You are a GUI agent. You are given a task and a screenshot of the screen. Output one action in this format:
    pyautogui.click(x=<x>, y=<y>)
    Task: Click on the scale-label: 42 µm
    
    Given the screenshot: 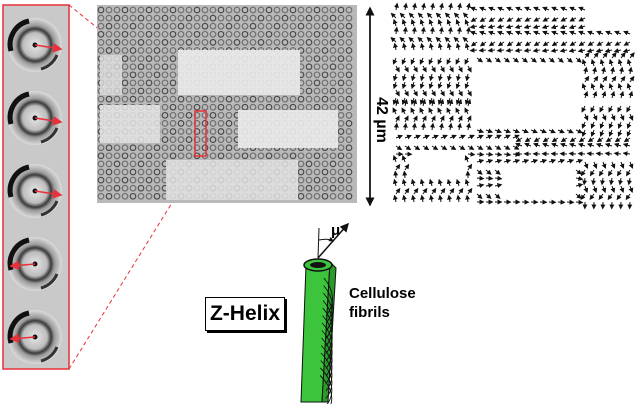 What is the action you would take?
    pyautogui.click(x=381, y=120)
    